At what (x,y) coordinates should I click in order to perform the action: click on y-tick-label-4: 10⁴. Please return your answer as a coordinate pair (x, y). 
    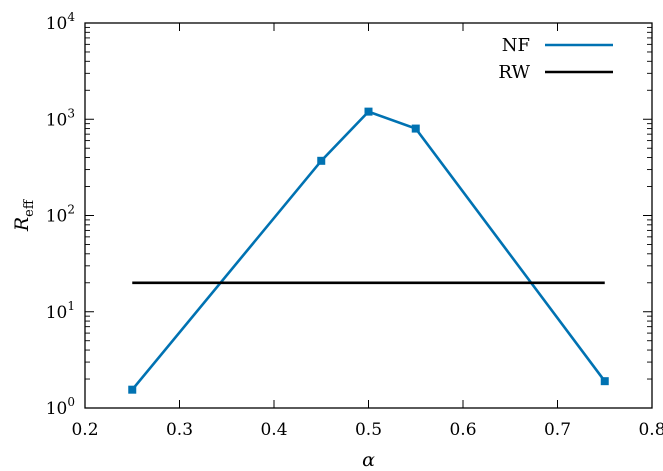
    Looking at the image, I should click on (61, 22).